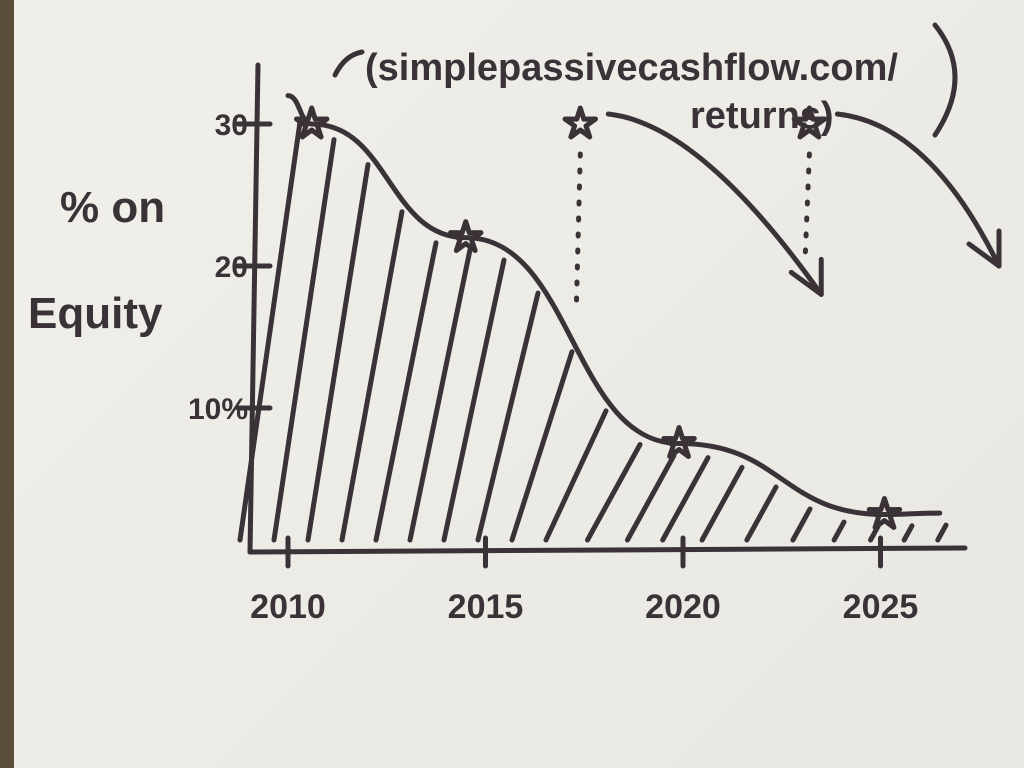 The width and height of the screenshot is (1024, 768). What do you see at coordinates (231, 267) in the screenshot?
I see `y-tick-label: 20` at bounding box center [231, 267].